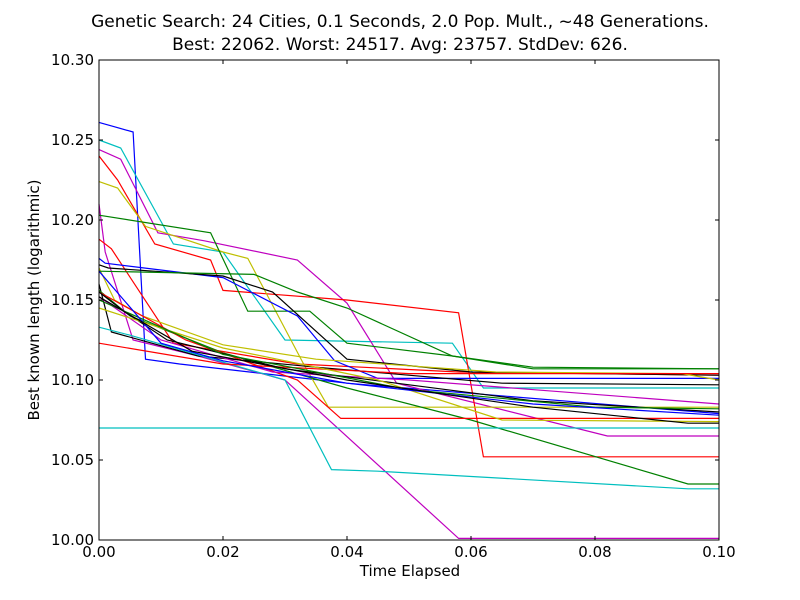 This screenshot has height=600, width=800. What do you see at coordinates (410, 571) in the screenshot?
I see `x-axis-label: Time Elapsed` at bounding box center [410, 571].